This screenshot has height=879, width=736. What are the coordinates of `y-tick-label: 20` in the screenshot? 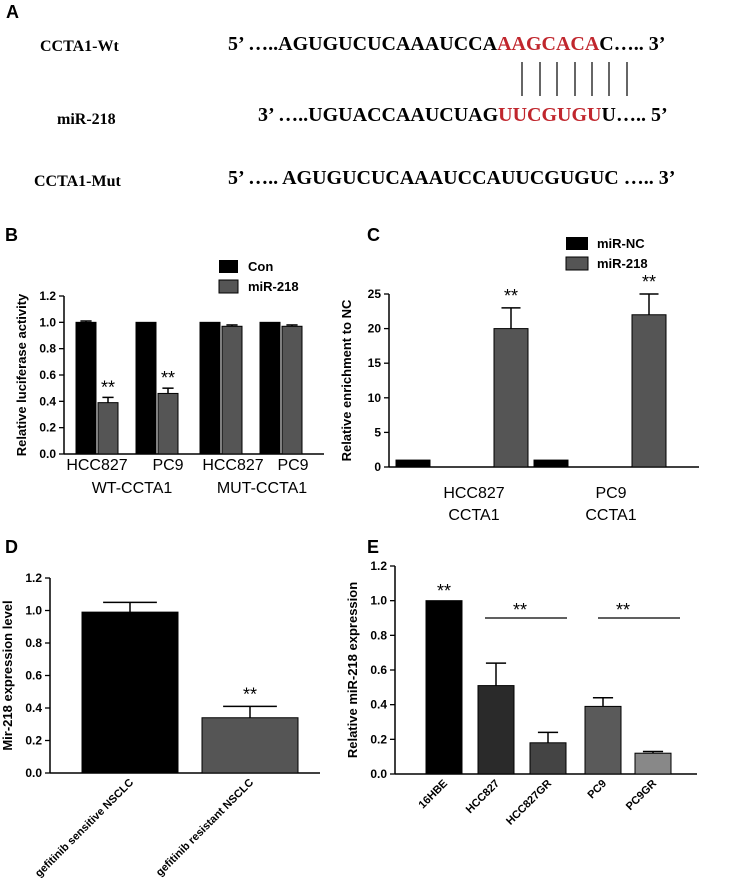 It's located at (375, 329).